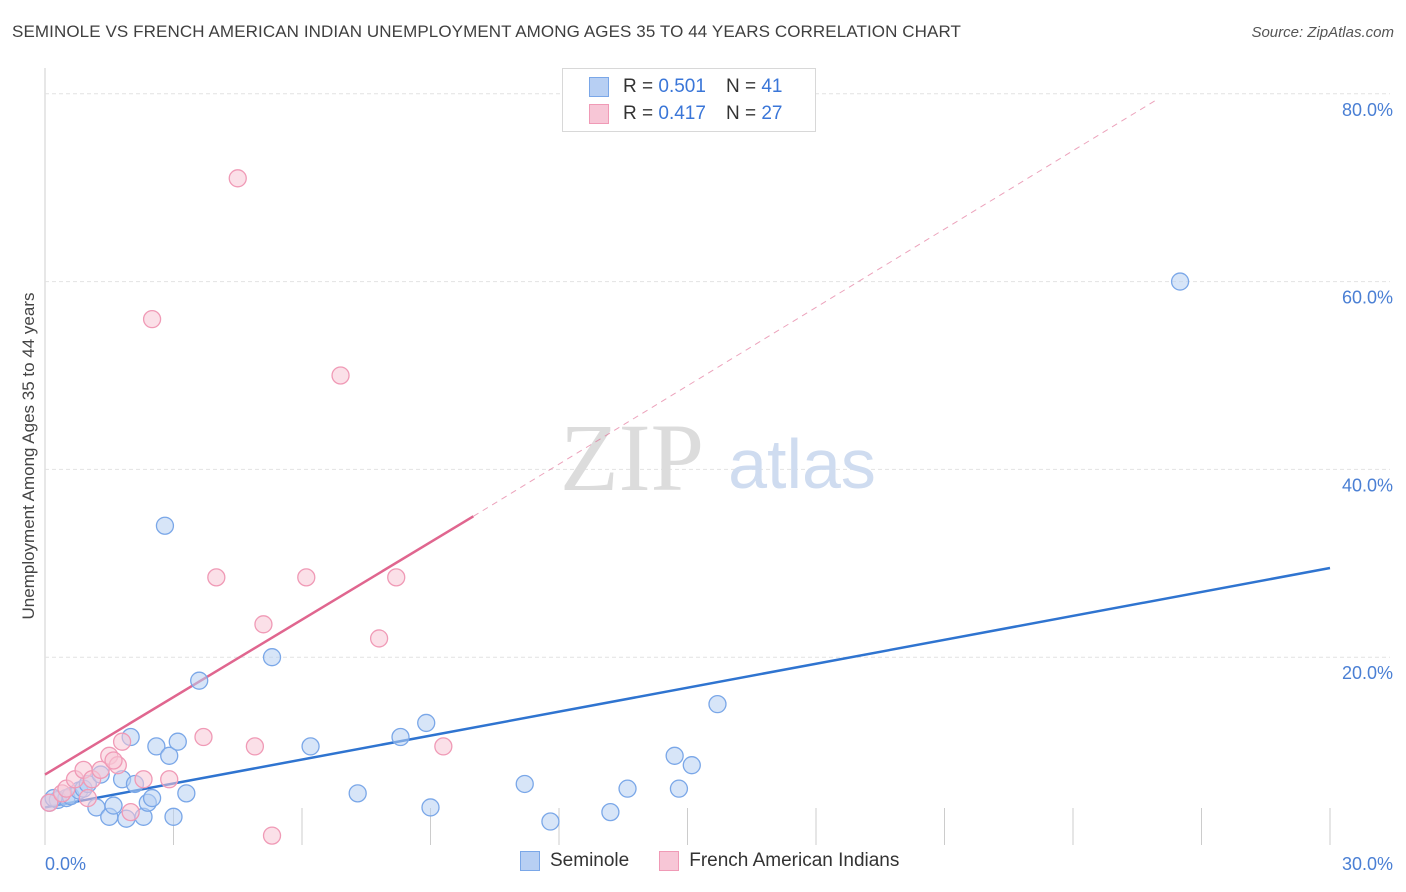  Describe the element at coordinates (802, 464) in the screenshot. I see `watermark-atlas: atlas` at that location.